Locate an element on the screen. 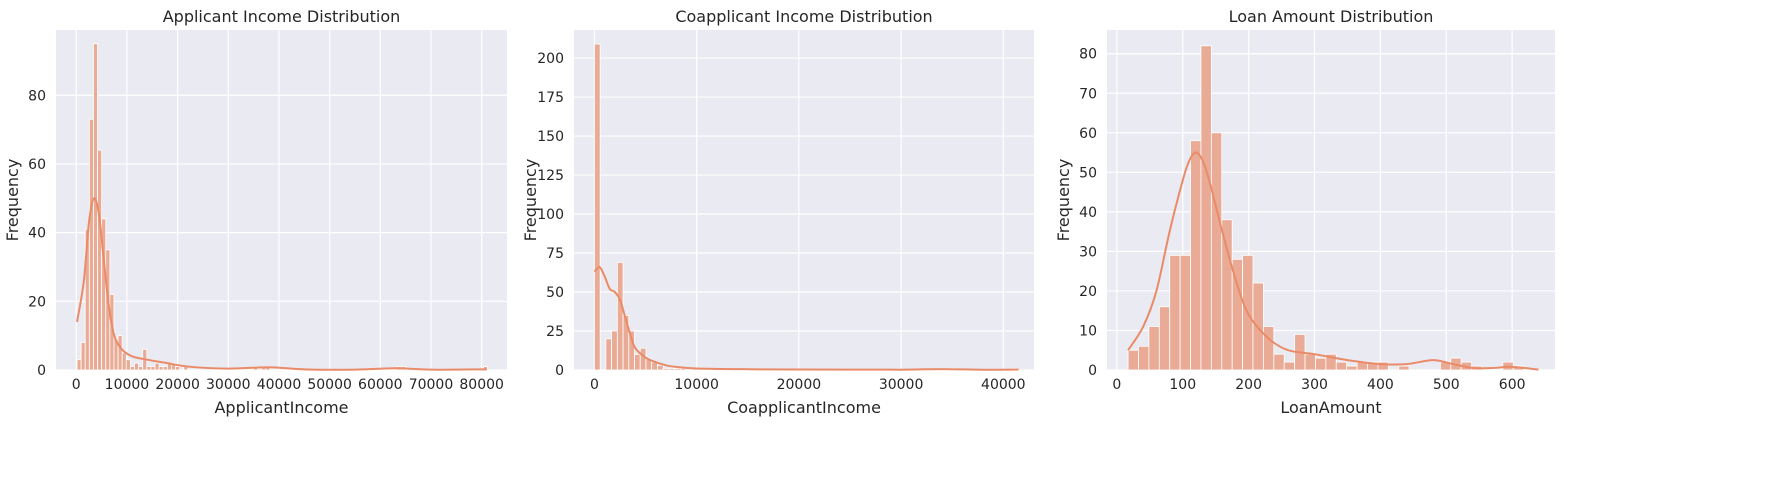 The height and width of the screenshot is (484, 1784). x-tick-label: 200 is located at coordinates (1248, 385).